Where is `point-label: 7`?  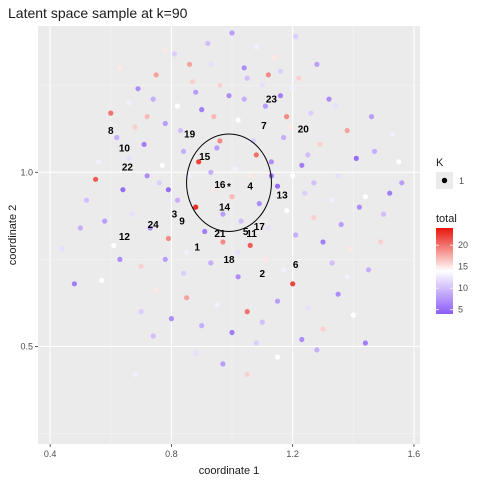 point-label: 7 is located at coordinates (264, 126).